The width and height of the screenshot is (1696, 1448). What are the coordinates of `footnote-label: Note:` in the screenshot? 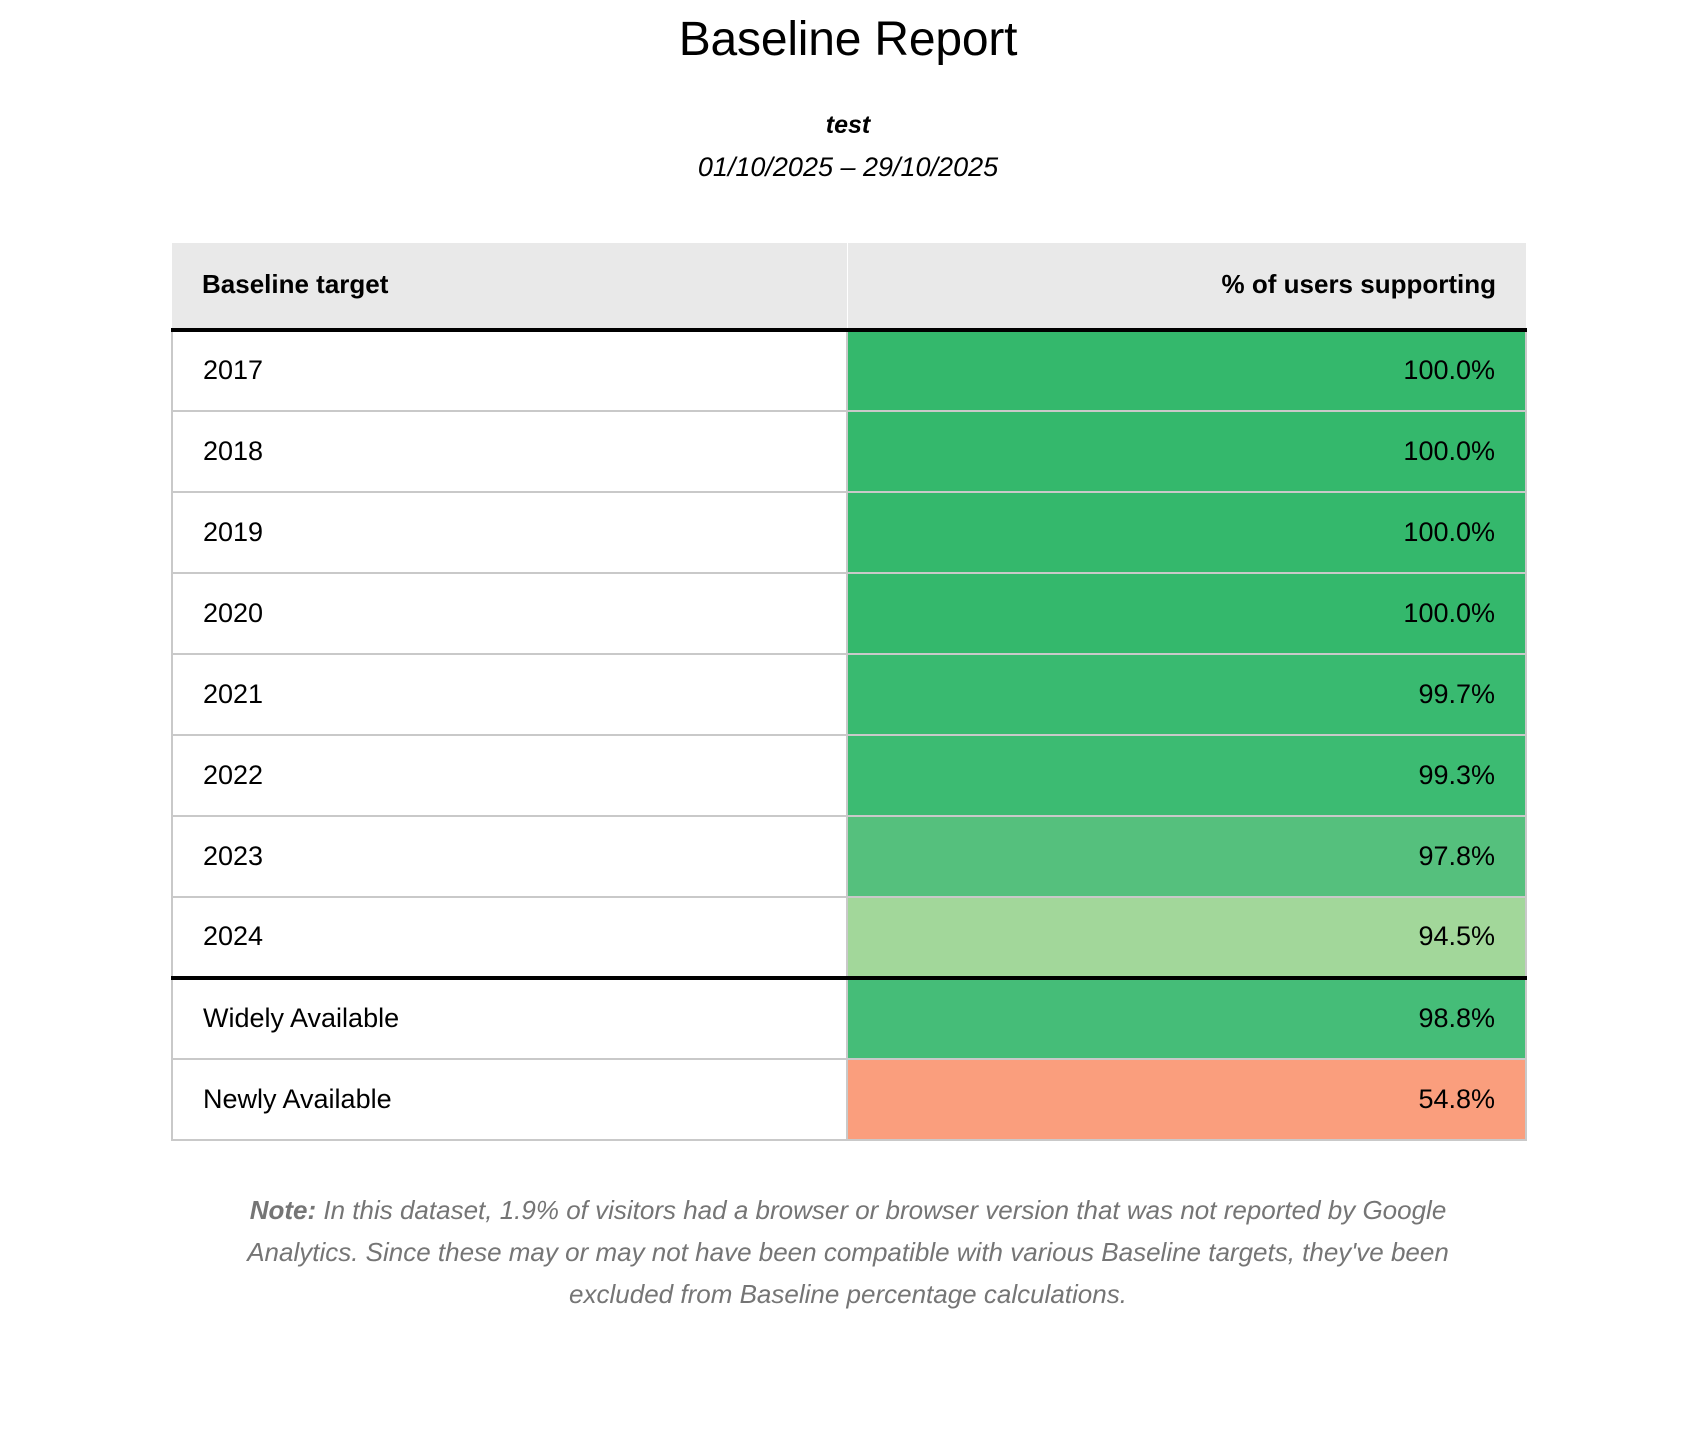 It's located at (283, 1209).